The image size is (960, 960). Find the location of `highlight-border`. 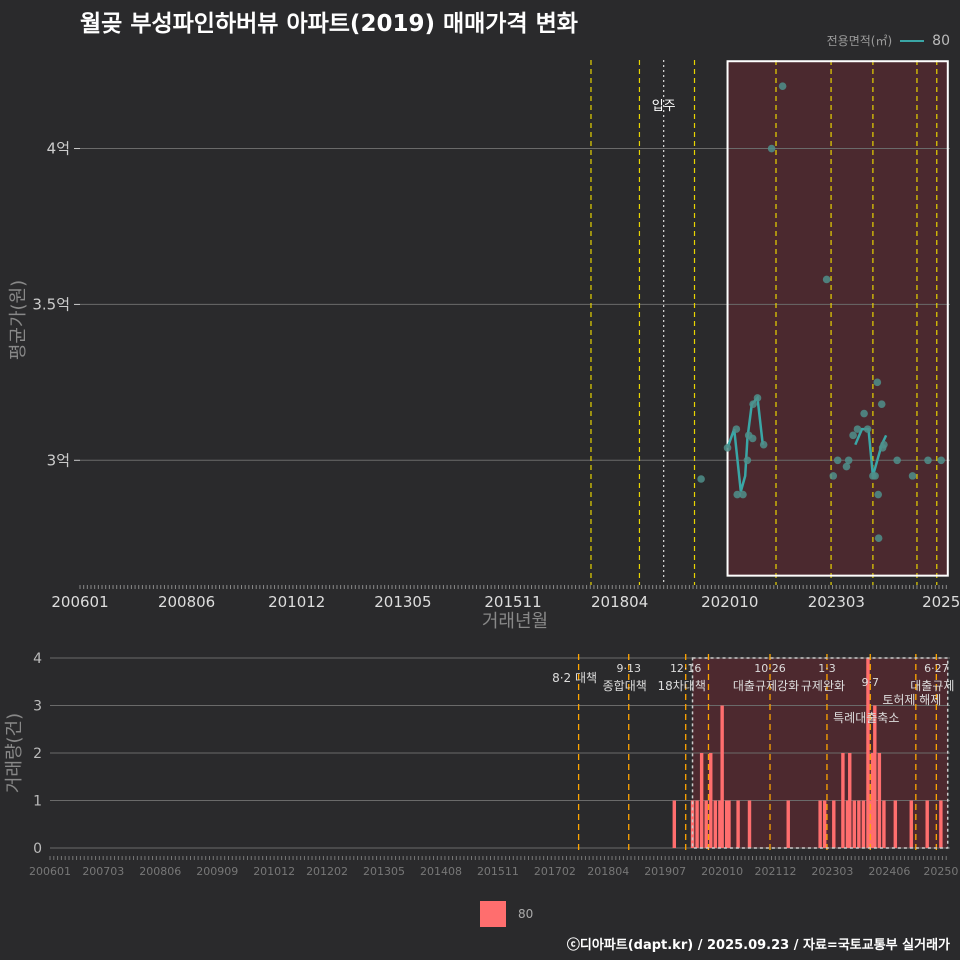

highlight-border is located at coordinates (837, 318).